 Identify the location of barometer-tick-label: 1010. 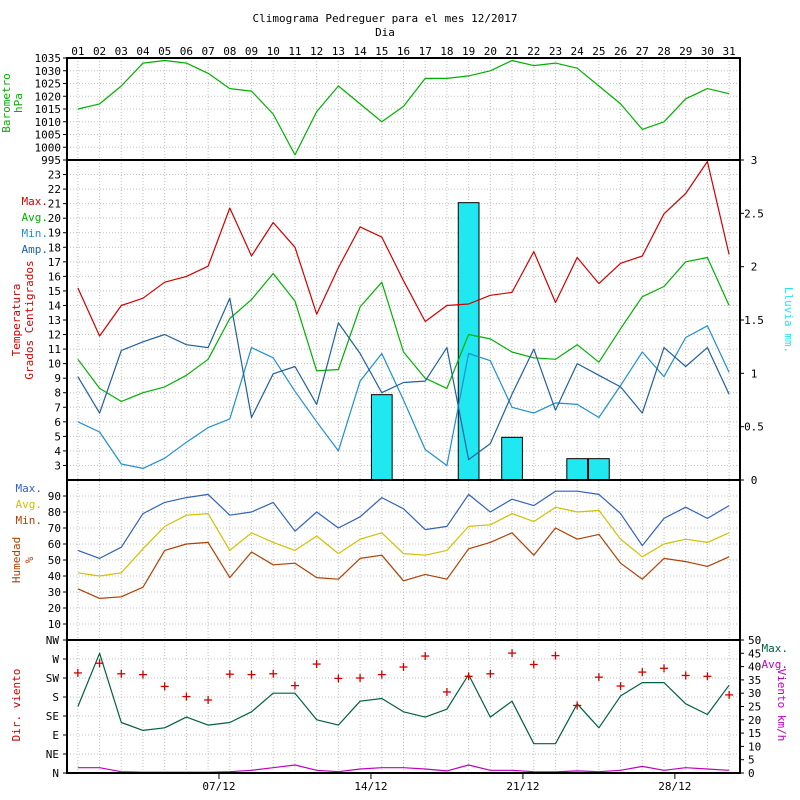
(48, 122).